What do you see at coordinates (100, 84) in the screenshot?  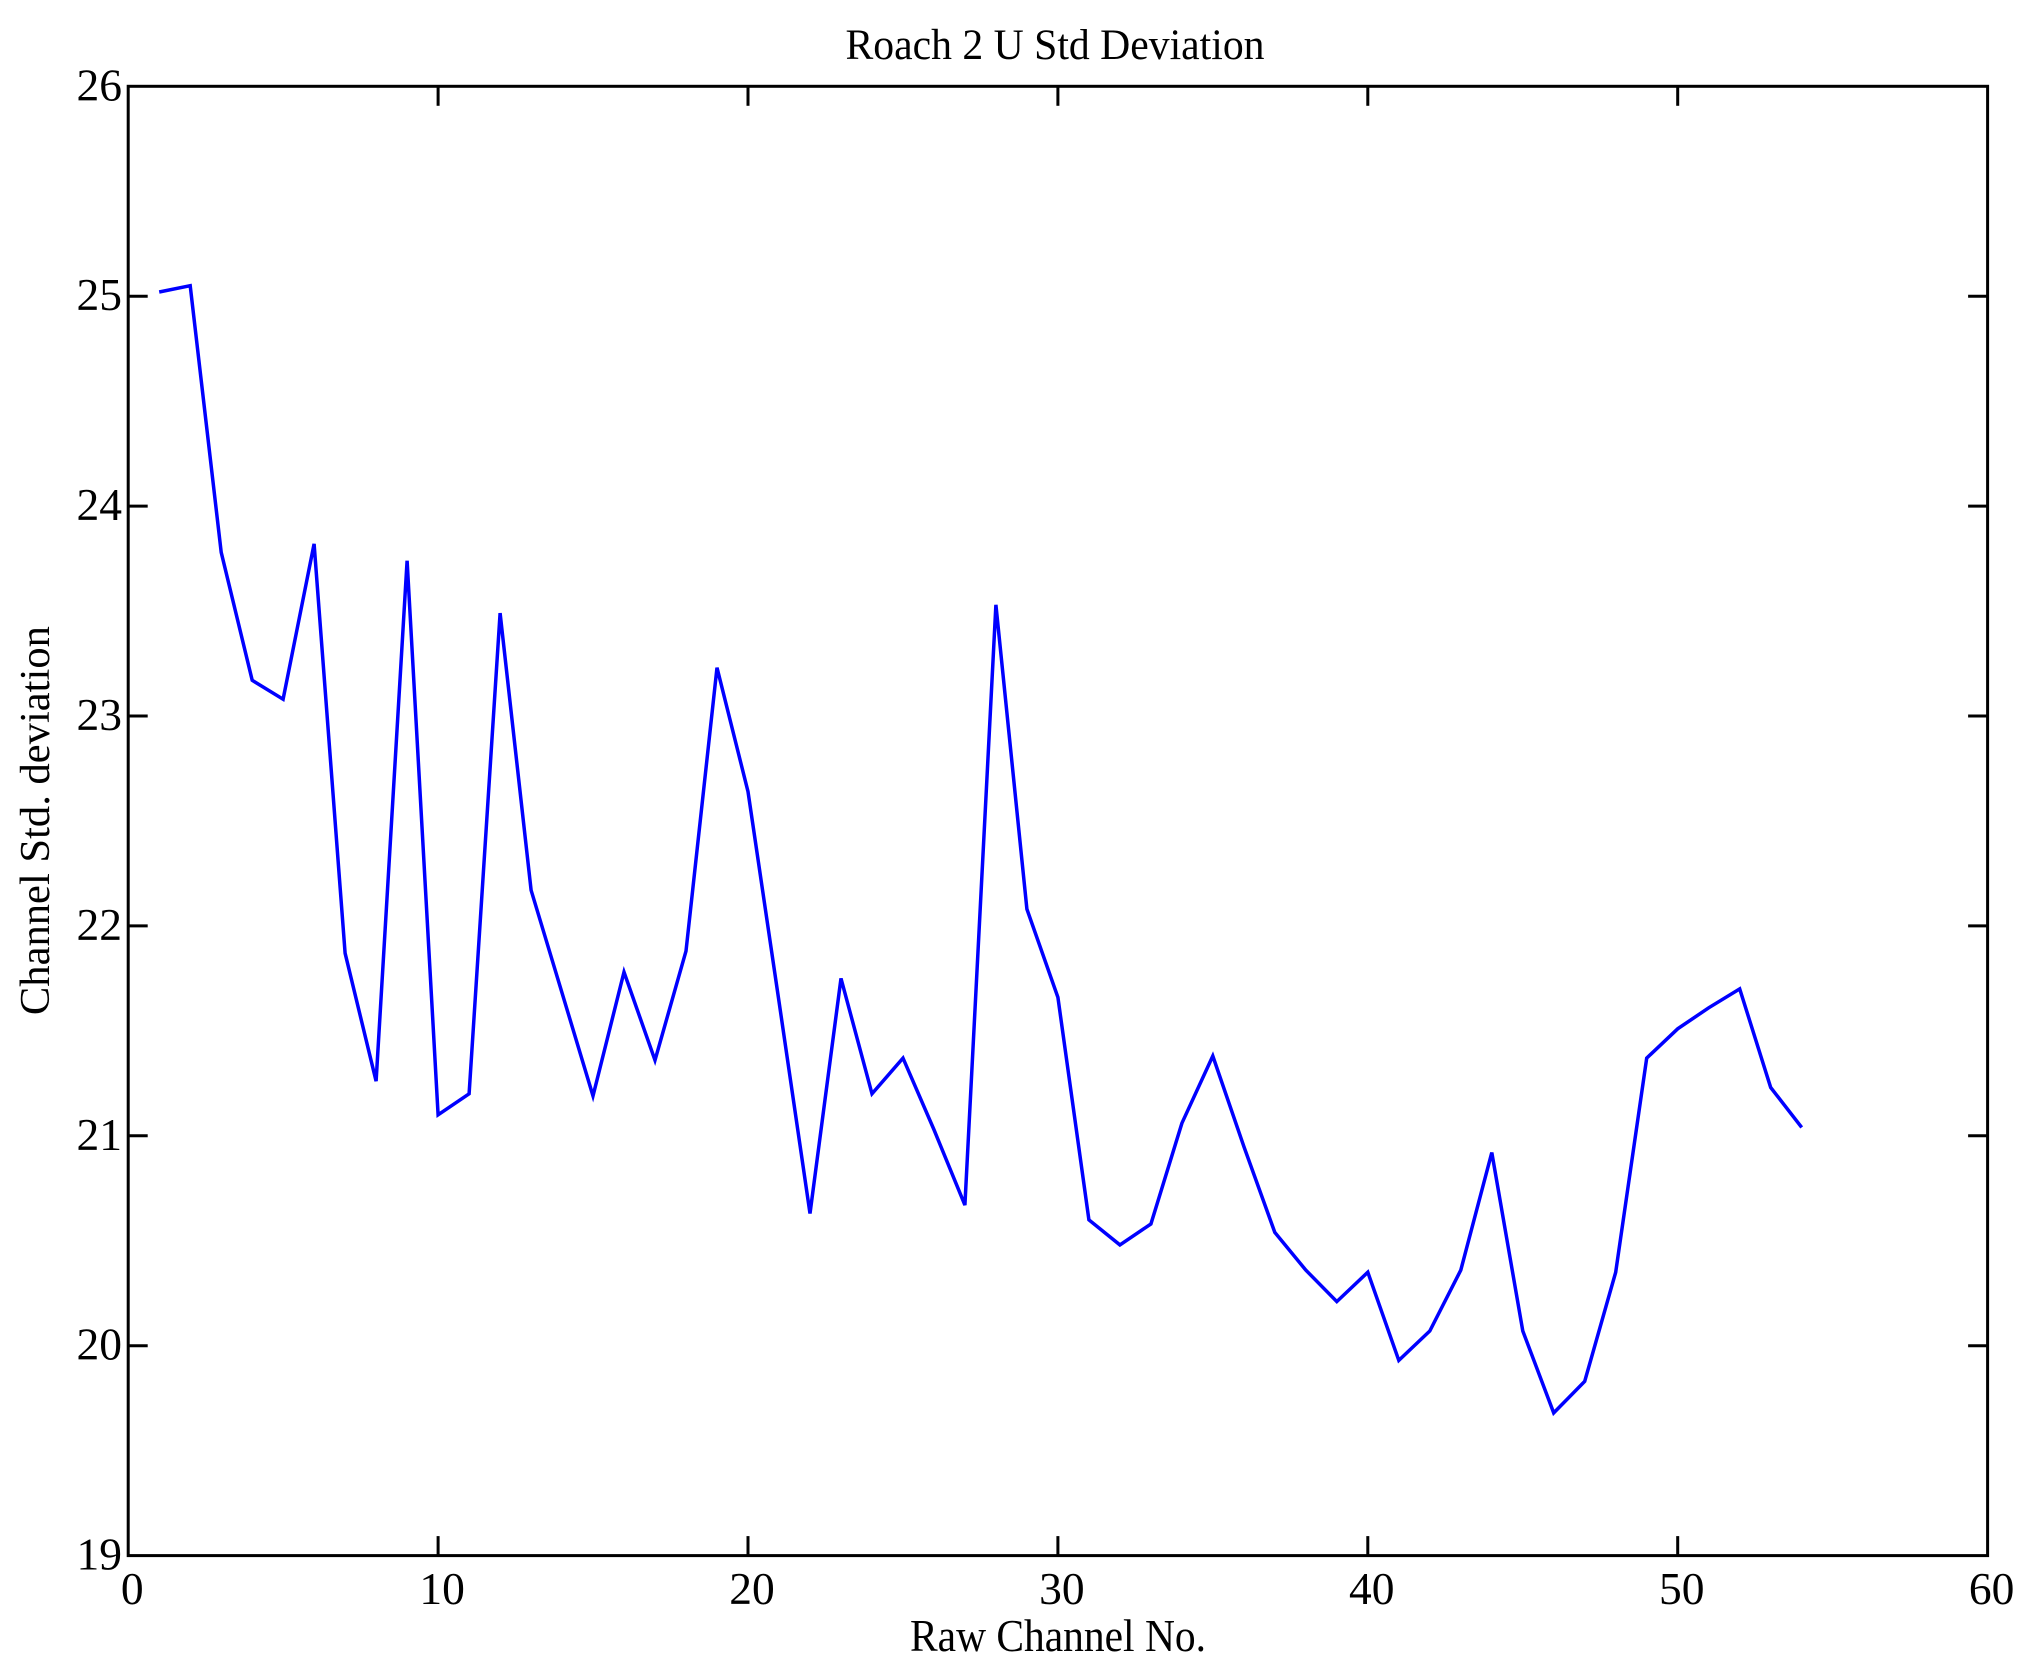 I see `svg-text: 26` at bounding box center [100, 84].